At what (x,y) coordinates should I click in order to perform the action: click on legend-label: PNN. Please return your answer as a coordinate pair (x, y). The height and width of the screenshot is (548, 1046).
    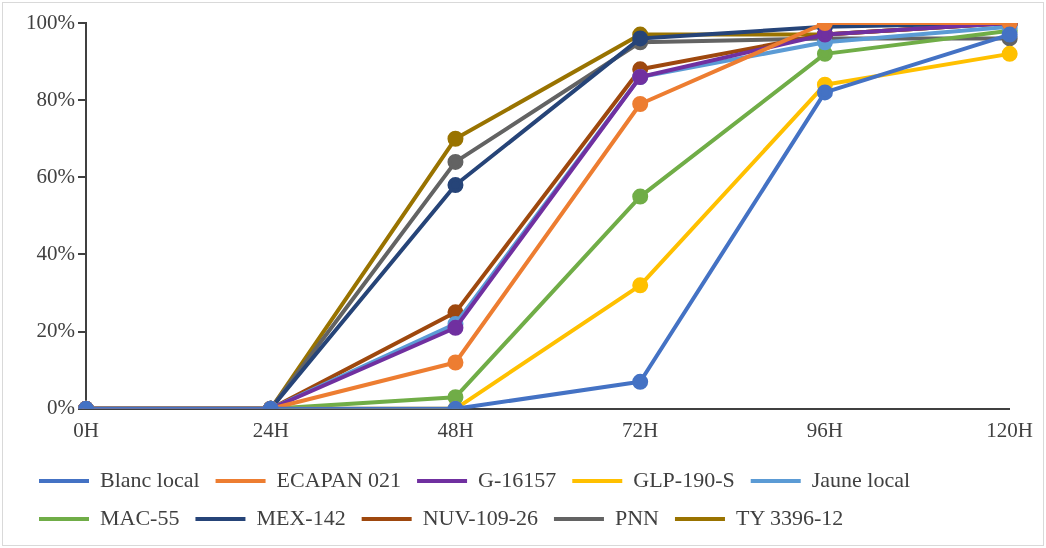
    Looking at the image, I should click on (637, 517).